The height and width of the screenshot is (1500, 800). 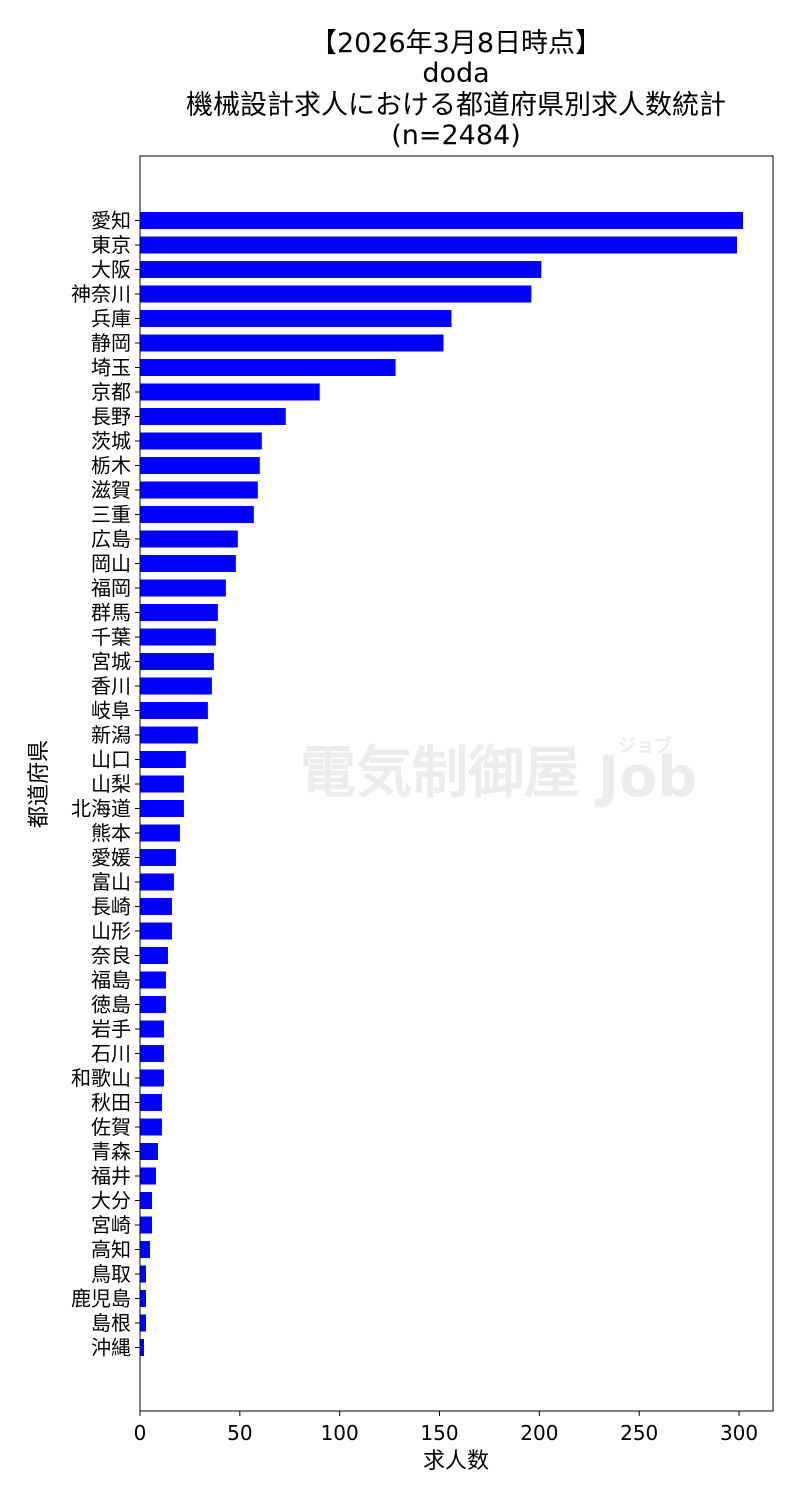 I want to click on y-tick-label: 栃木, so click(x=111, y=466).